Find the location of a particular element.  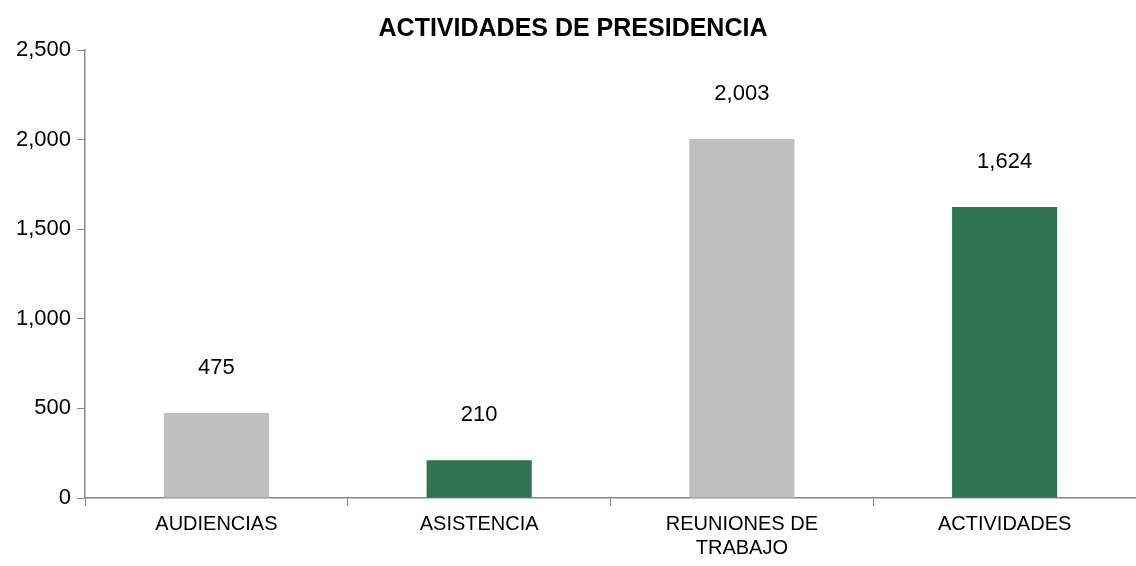

y-tick-label: 2,000 is located at coordinates (43, 138).